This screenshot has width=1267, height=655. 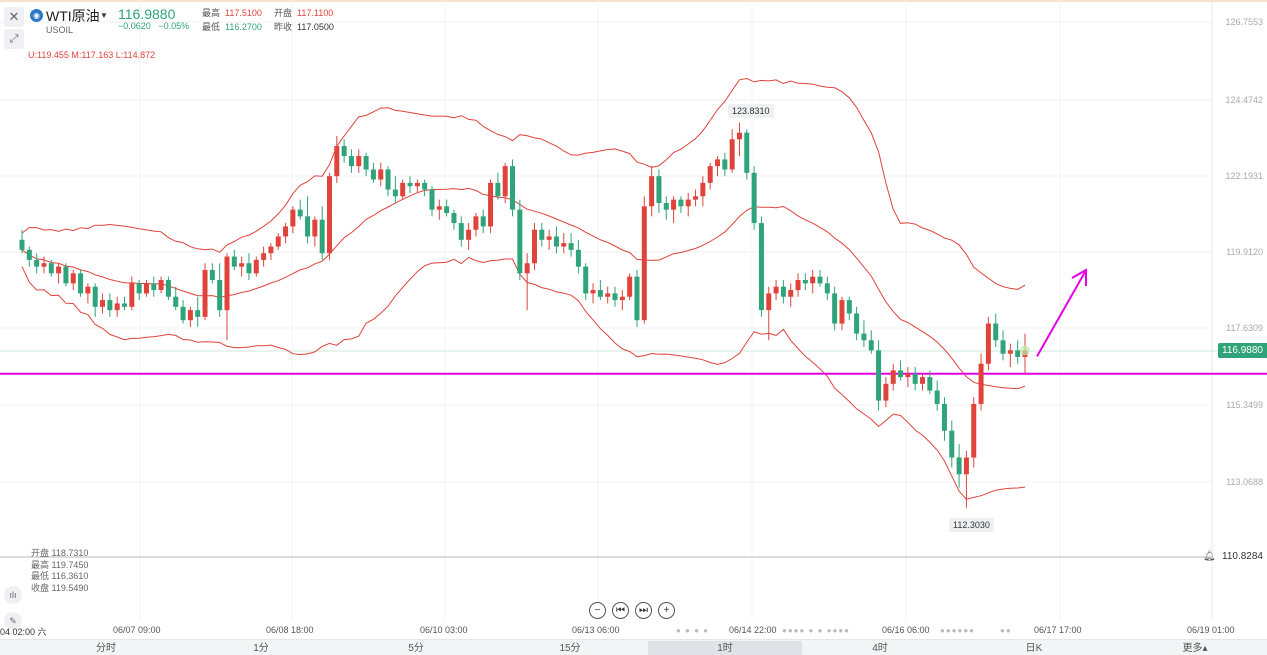 What do you see at coordinates (632, 611) in the screenshot?
I see `chart-nav-controls: − ⏮ ⏭ +` at bounding box center [632, 611].